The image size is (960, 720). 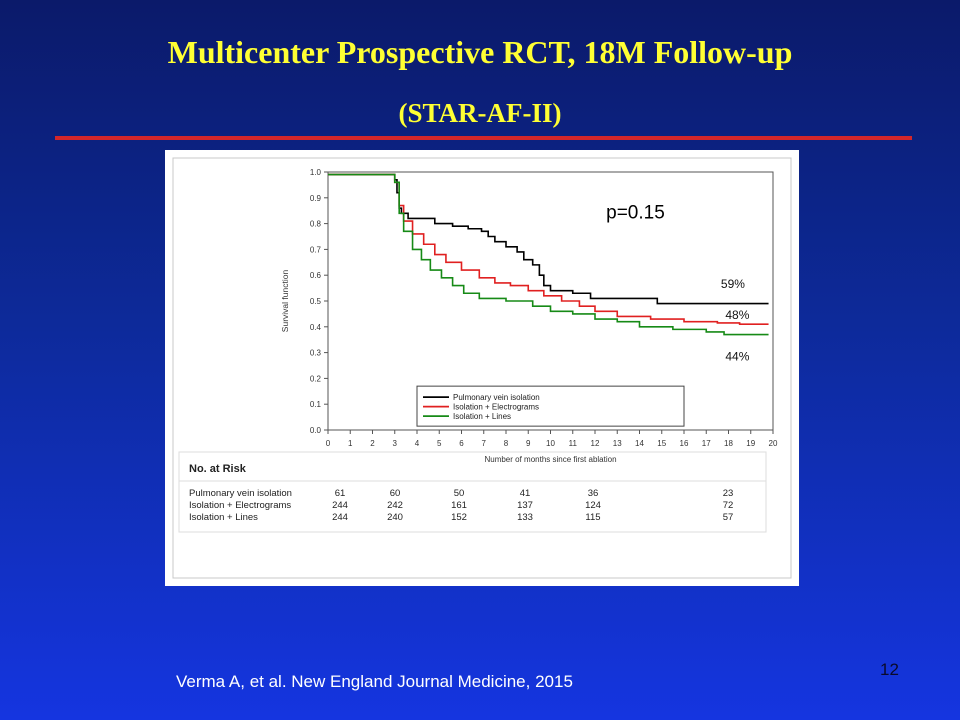 What do you see at coordinates (592, 517) in the screenshot?
I see `risk-cell: 115` at bounding box center [592, 517].